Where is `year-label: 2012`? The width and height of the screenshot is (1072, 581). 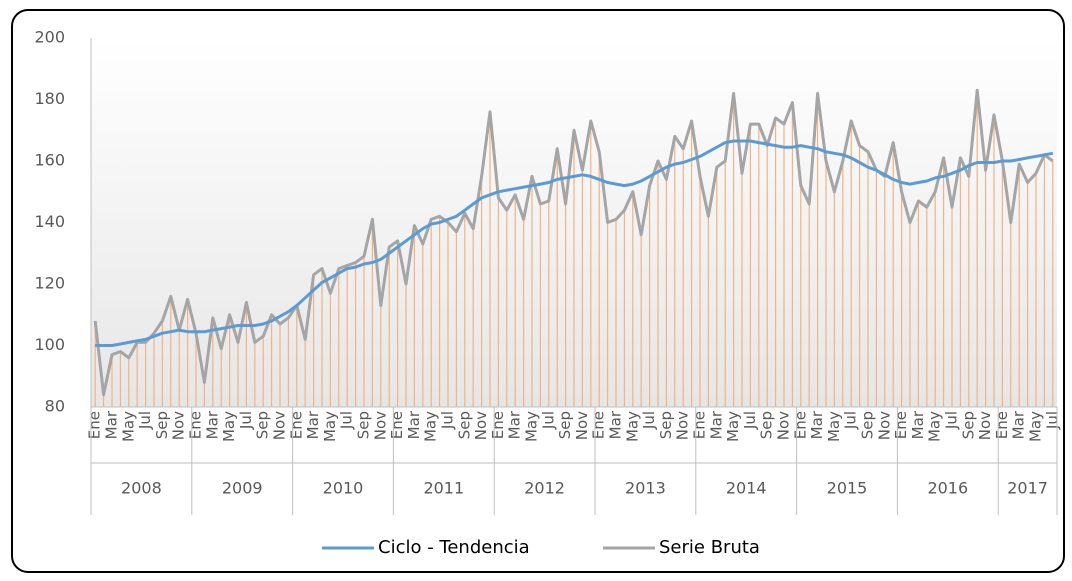
year-label: 2012 is located at coordinates (544, 488).